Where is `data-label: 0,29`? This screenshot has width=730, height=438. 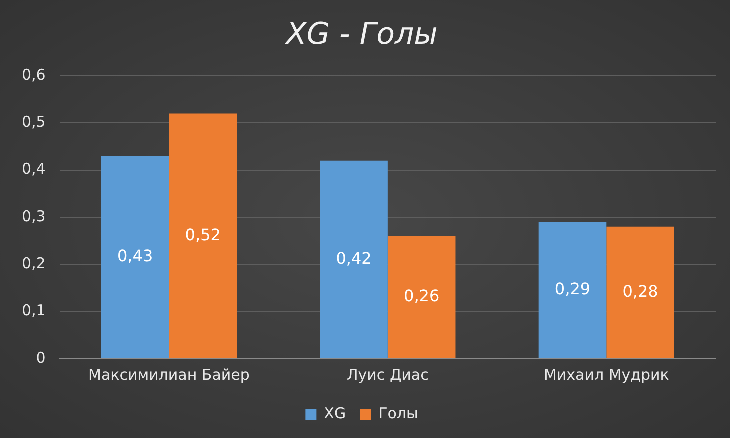 data-label: 0,29 is located at coordinates (572, 289).